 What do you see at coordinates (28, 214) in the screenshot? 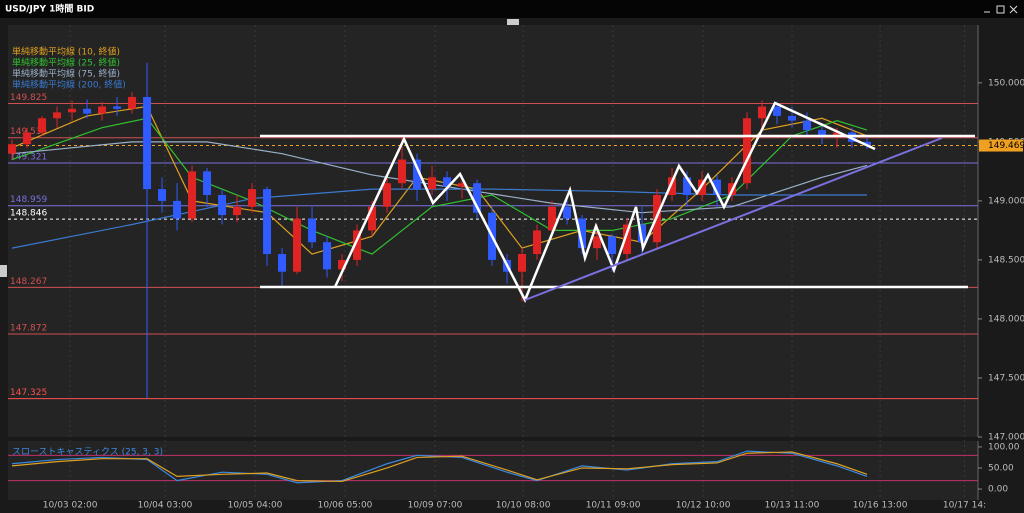
I see `level-label: 148.846` at bounding box center [28, 214].